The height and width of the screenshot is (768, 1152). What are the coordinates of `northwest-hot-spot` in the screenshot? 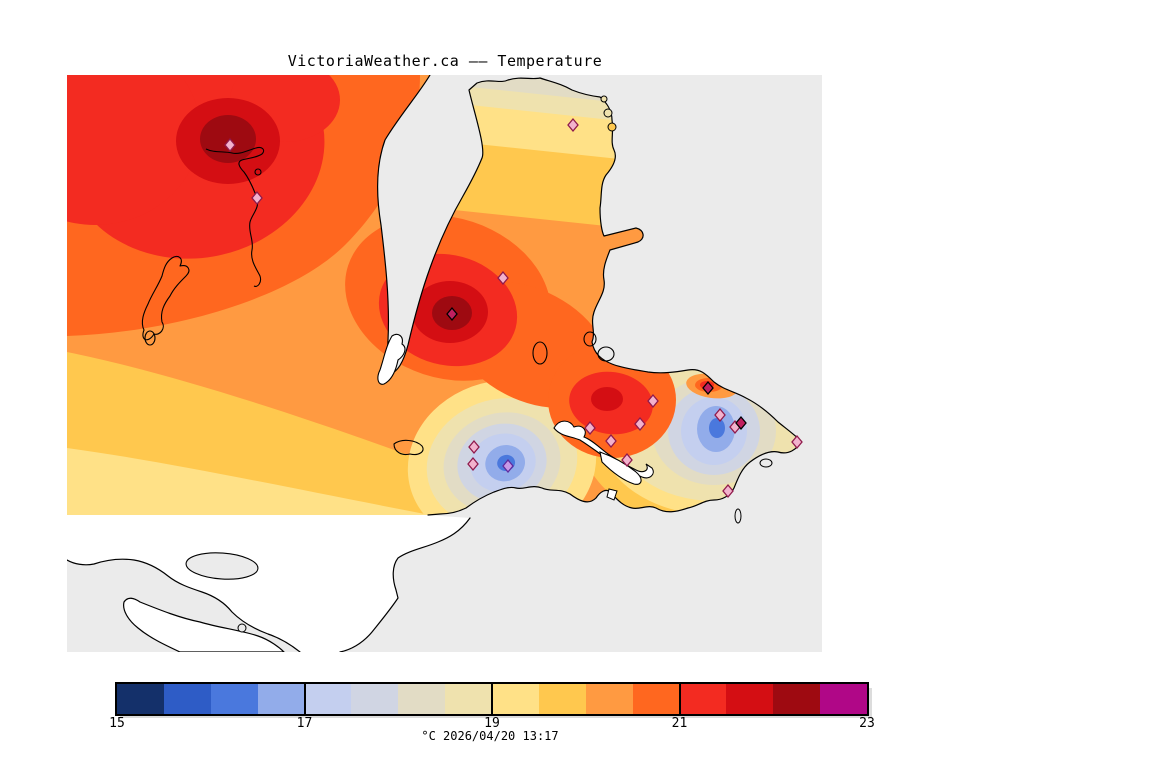 It's located at (203, 167).